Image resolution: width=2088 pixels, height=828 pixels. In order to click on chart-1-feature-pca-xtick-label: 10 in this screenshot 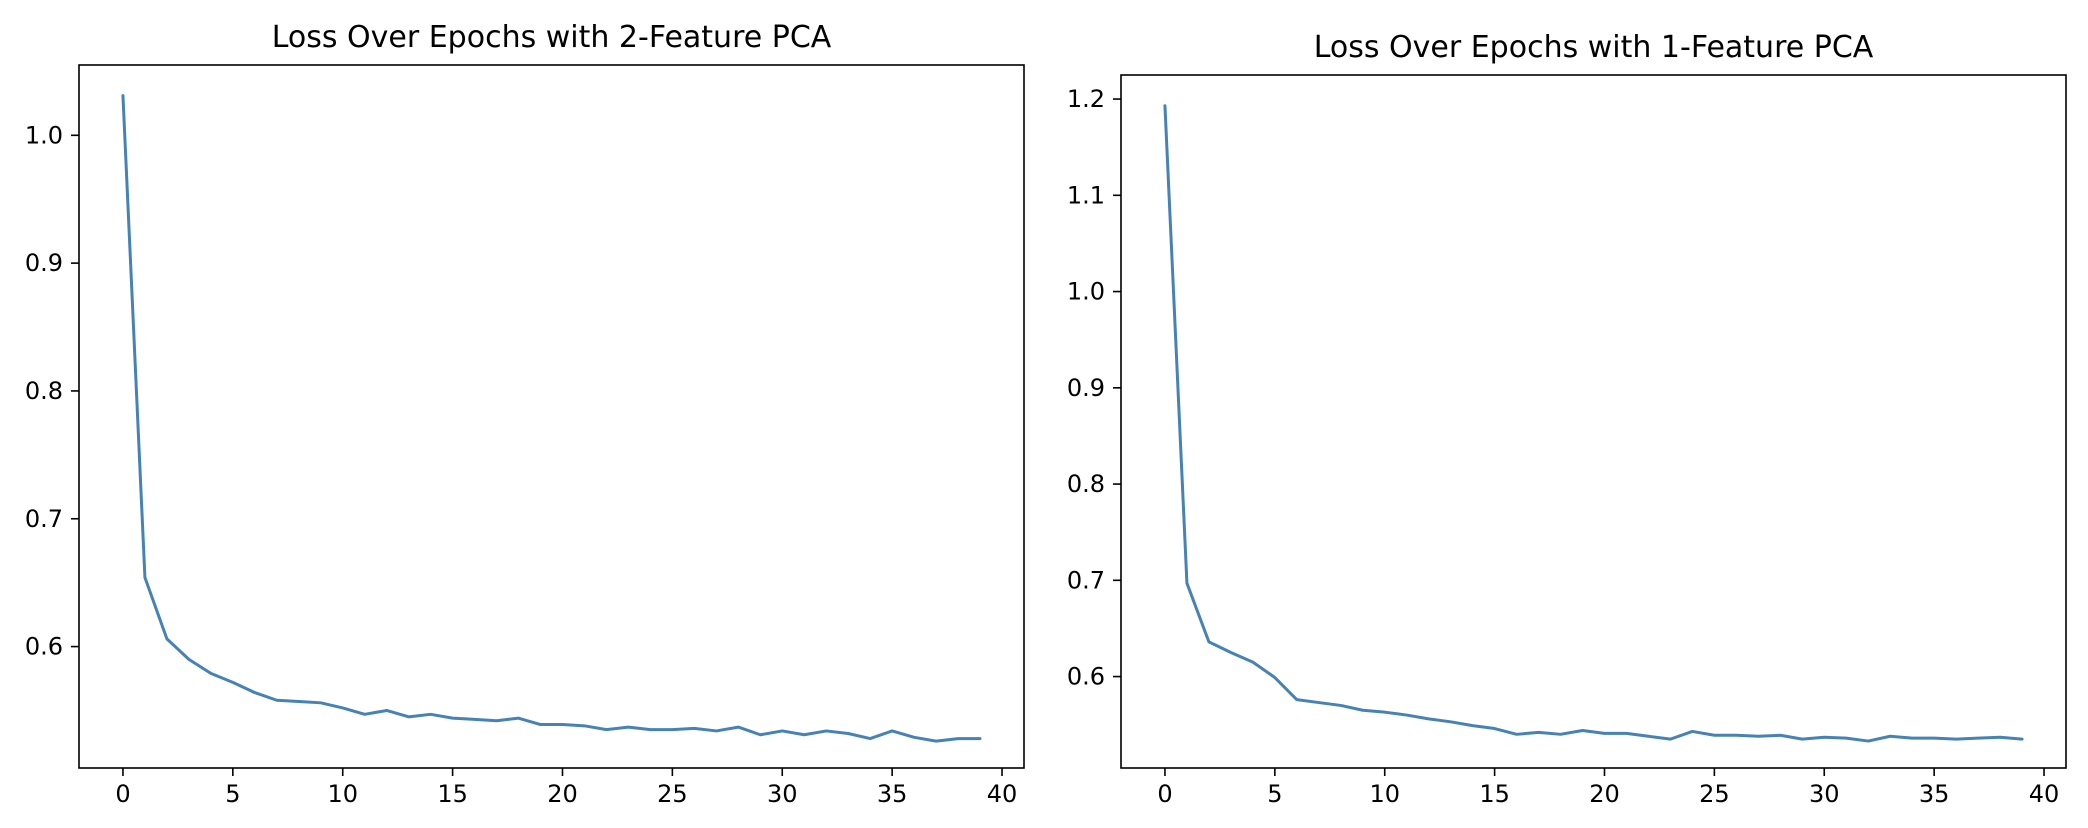, I will do `click(1384, 794)`.